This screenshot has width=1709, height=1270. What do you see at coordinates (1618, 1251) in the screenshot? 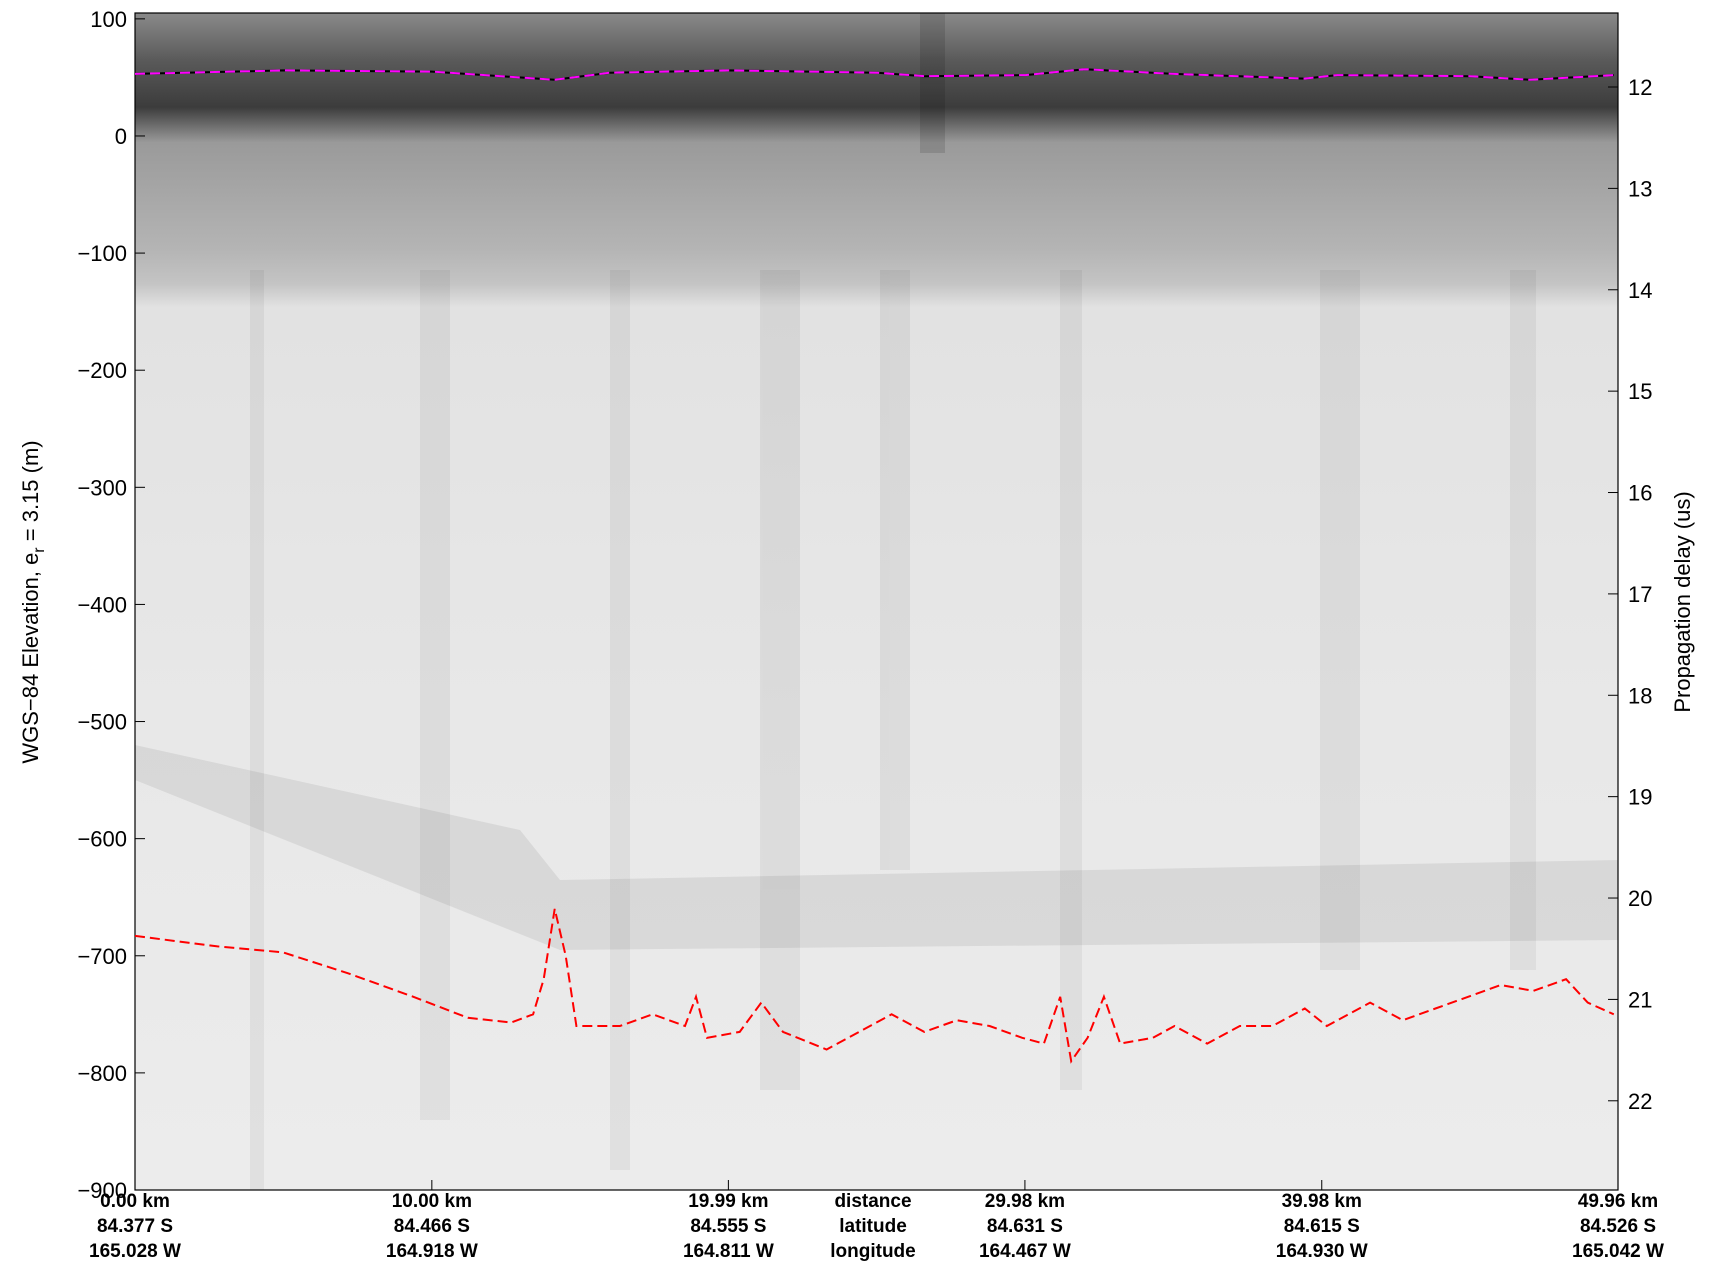
I see `x-tick-longitude: 165.042 W` at bounding box center [1618, 1251].